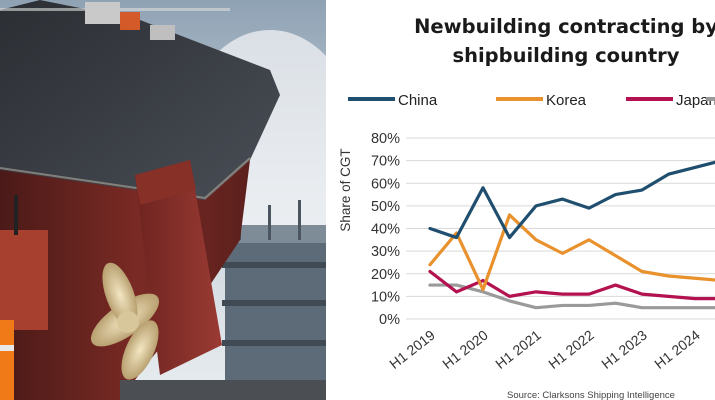 This screenshot has width=715, height=400. I want to click on x-tick-label: H1 2021, so click(518, 349).